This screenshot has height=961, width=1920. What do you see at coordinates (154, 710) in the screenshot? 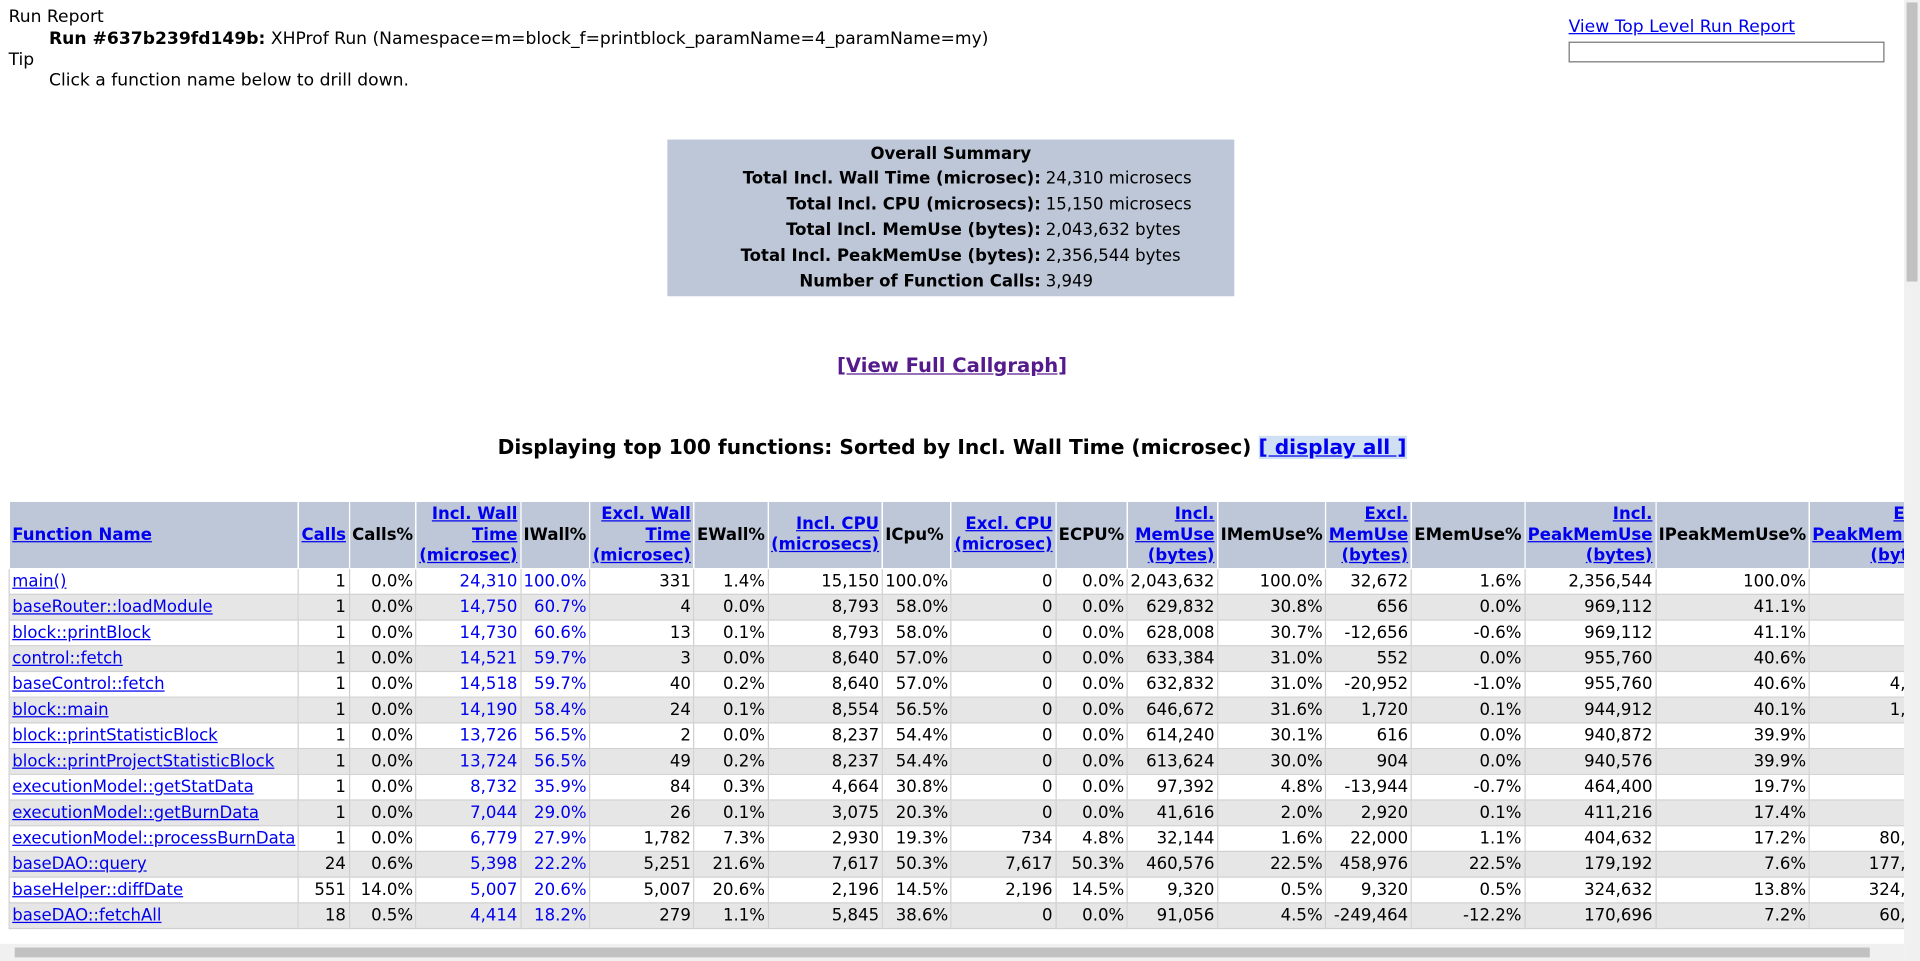
I see `function-cell: block::main` at bounding box center [154, 710].